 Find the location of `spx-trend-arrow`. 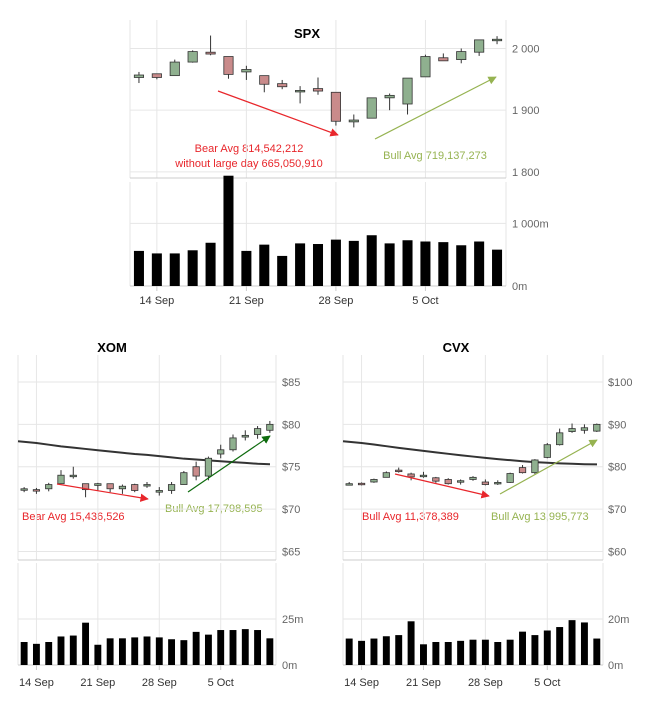

spx-trend-arrow is located at coordinates (278, 113).